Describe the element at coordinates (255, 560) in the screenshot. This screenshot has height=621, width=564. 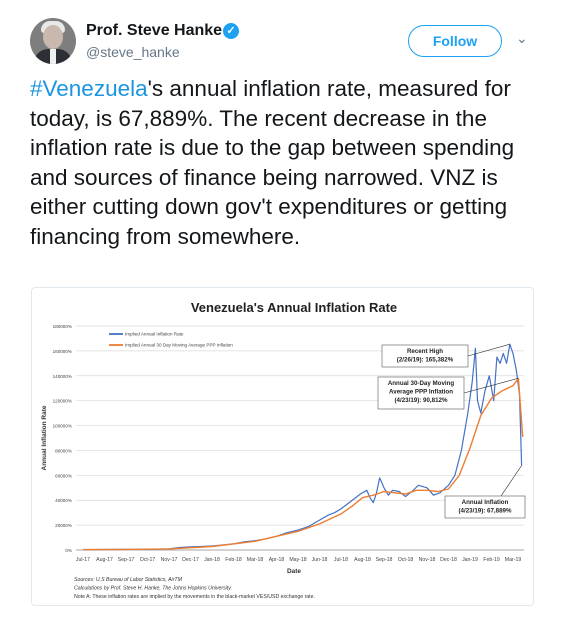
I see `x-tick-label: Mar-18` at that location.